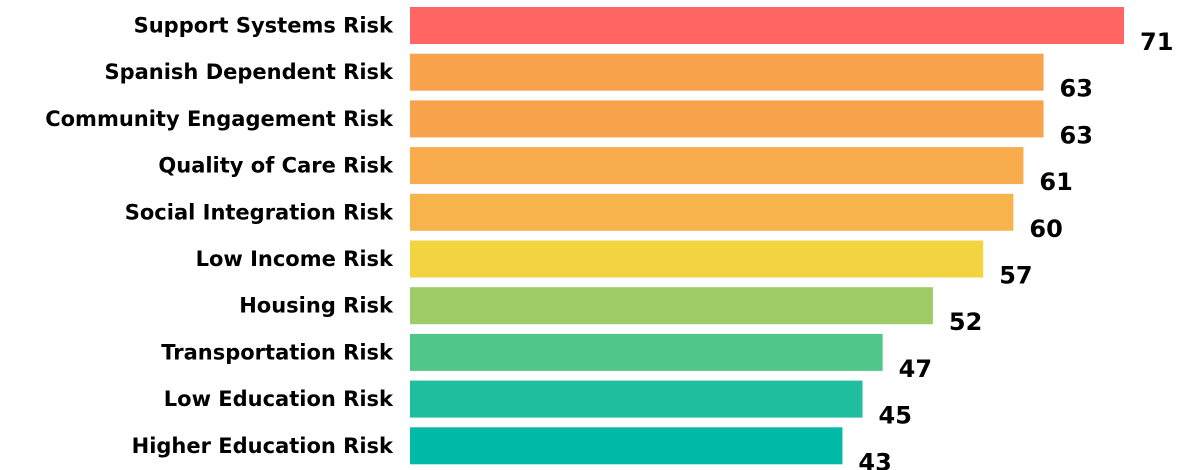 Image resolution: width=1197 pixels, height=470 pixels. What do you see at coordinates (264, 26) in the screenshot?
I see `category-label: Support Systems Risk` at bounding box center [264, 26].